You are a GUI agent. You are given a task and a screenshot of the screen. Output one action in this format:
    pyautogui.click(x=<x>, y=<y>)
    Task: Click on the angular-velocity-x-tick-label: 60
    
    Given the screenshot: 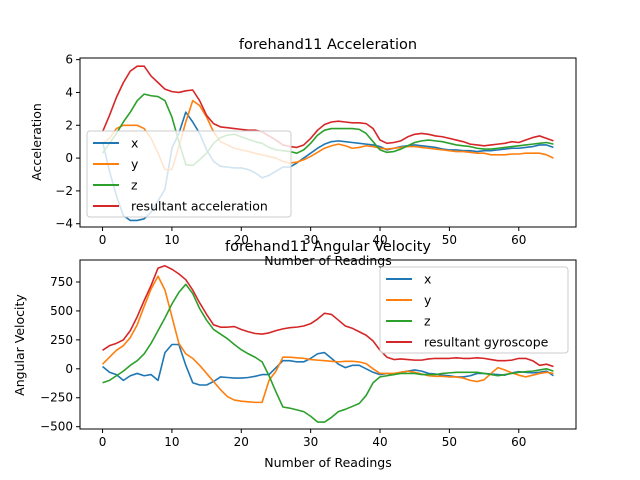 What is the action you would take?
    pyautogui.click(x=518, y=442)
    